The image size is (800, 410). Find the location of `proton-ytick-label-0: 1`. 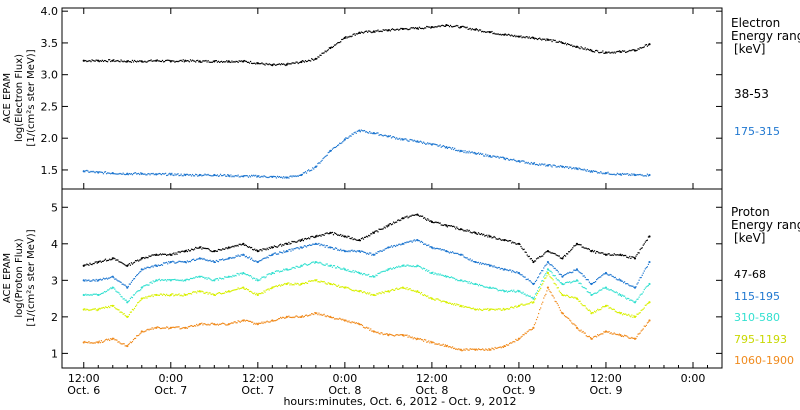

proton-ytick-label-0: 1 is located at coordinates (54, 353).